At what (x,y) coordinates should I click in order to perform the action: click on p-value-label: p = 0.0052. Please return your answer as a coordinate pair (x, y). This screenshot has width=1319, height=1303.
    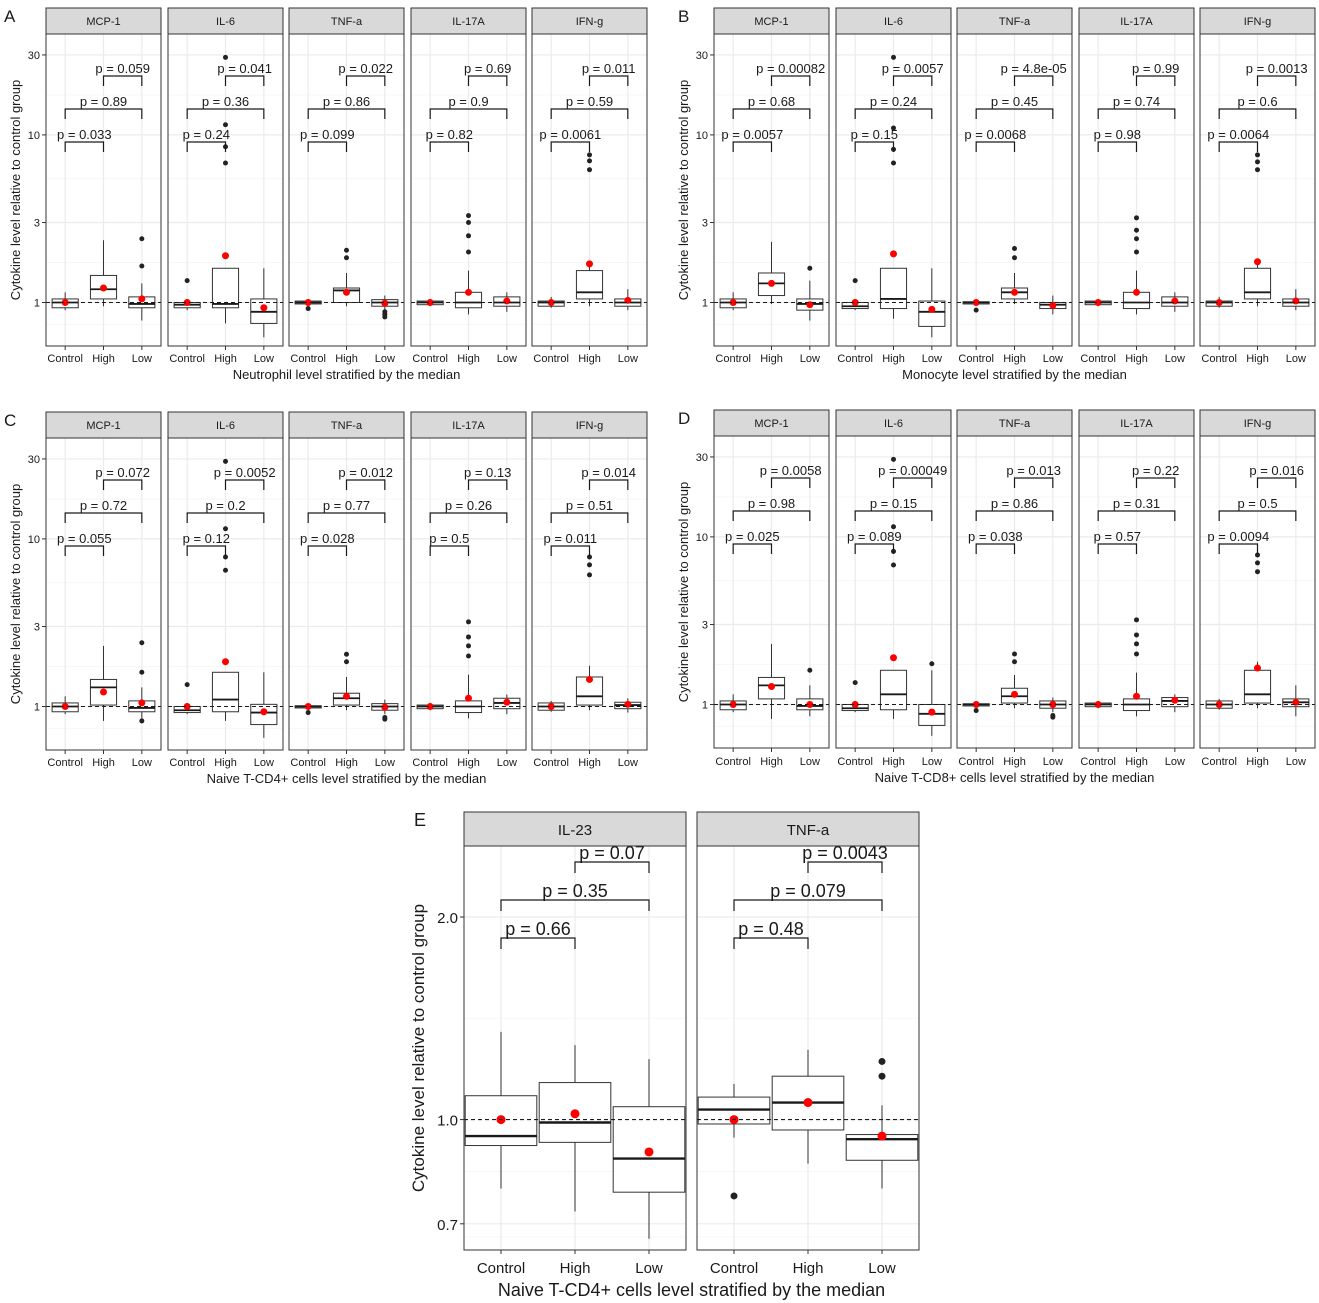
    Looking at the image, I should click on (245, 472).